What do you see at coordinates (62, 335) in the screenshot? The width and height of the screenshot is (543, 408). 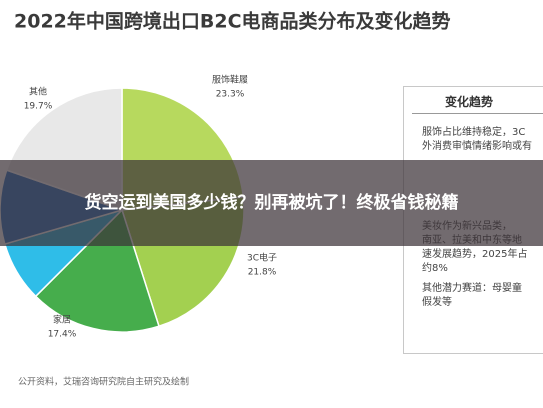 I see `slice-value-label: 17.4%` at bounding box center [62, 335].